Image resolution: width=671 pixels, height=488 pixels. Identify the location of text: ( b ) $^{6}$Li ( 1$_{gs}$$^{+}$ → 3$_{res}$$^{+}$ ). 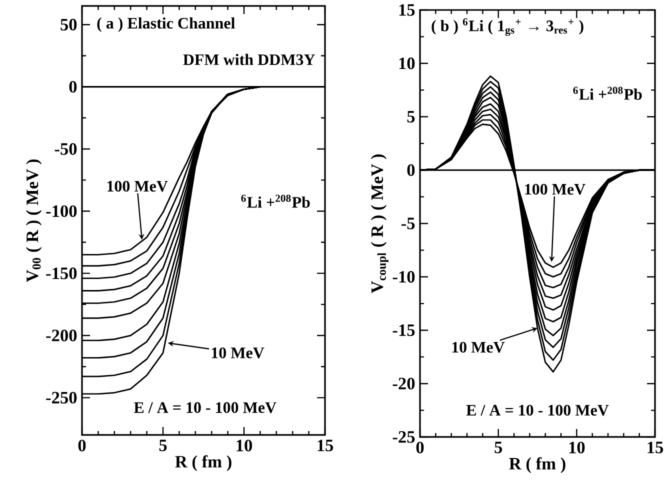
(508, 27).